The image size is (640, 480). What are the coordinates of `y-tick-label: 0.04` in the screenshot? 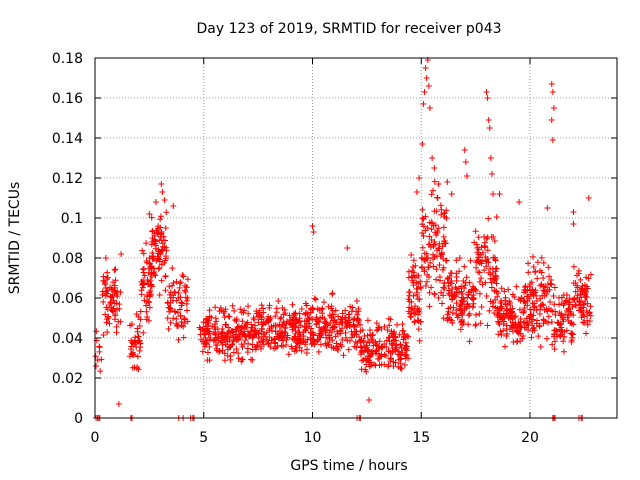 It's located at (67, 339).